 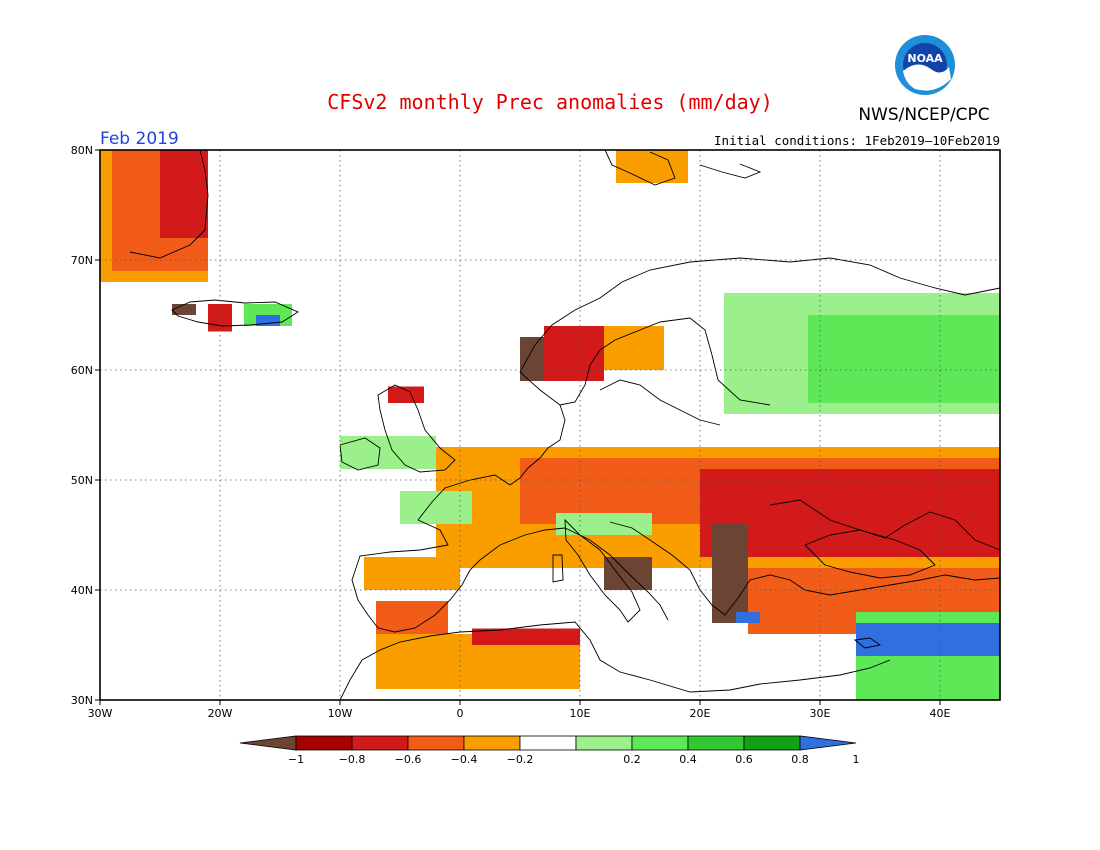 I want to click on anomaly-iceland-mid, so click(x=220, y=318).